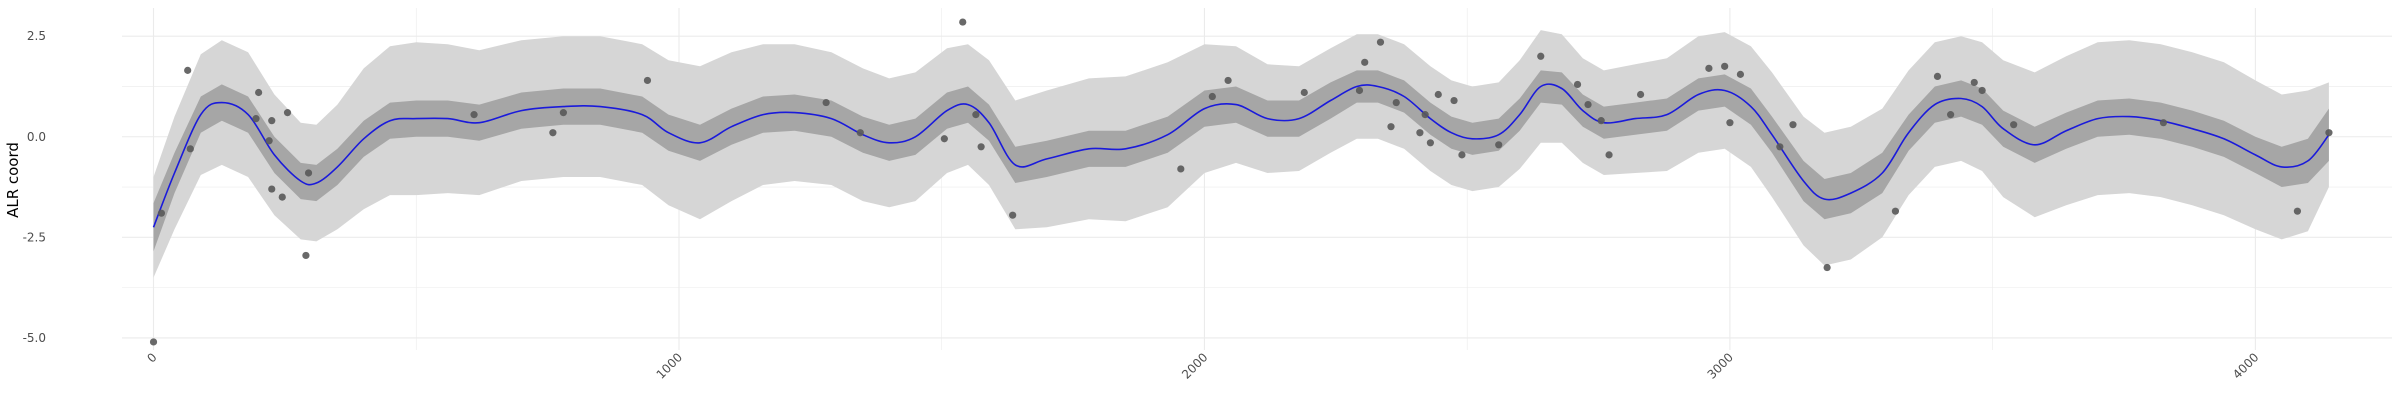 The height and width of the screenshot is (400, 2400). Describe the element at coordinates (34, 237) in the screenshot. I see `y-tick-label: -2.5` at that location.